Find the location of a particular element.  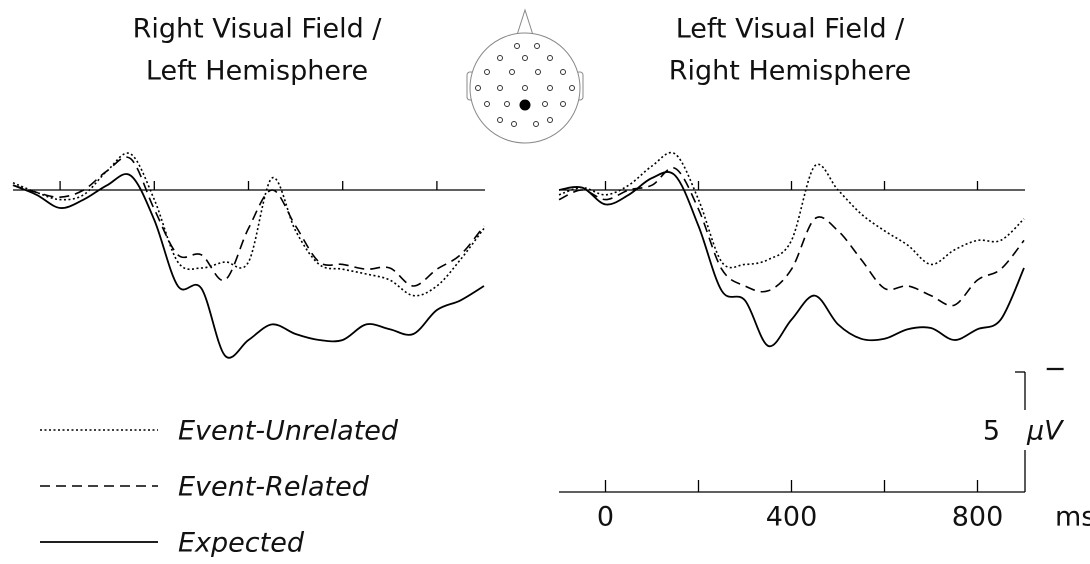

head-diagram is located at coordinates (525, 76).